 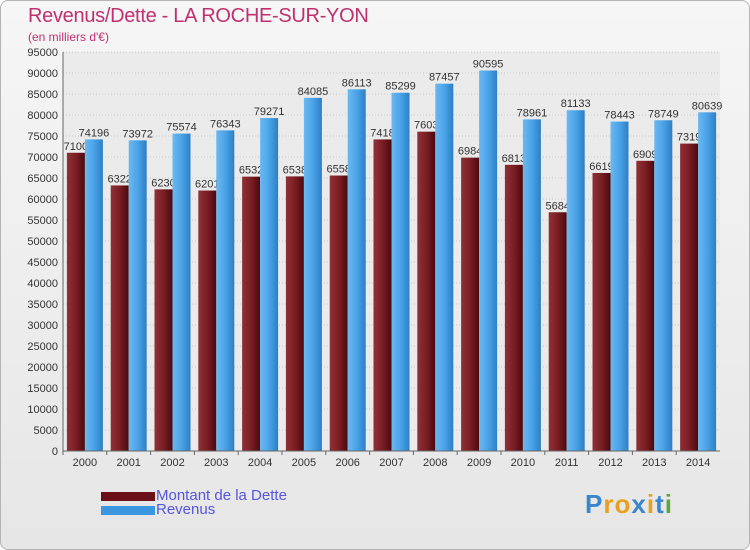 What do you see at coordinates (181, 128) in the screenshot?
I see `data-label-revenue: 75574` at bounding box center [181, 128].